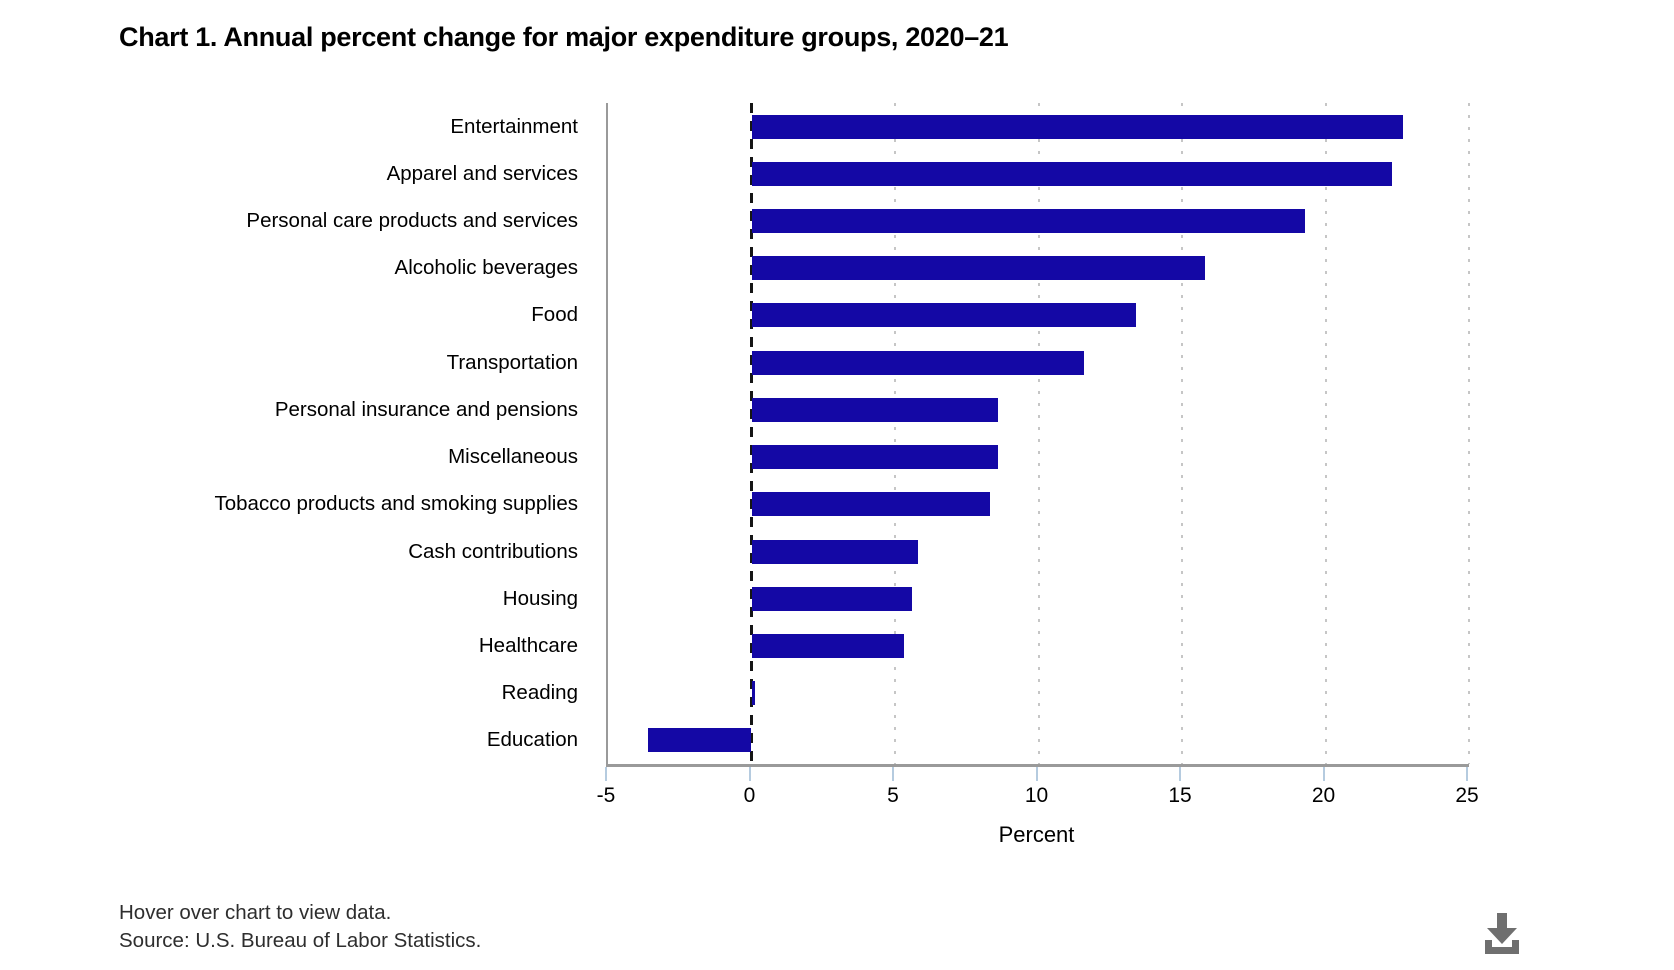 This screenshot has height=970, width=1674. What do you see at coordinates (1467, 795) in the screenshot?
I see `x-tick-label: 25` at bounding box center [1467, 795].